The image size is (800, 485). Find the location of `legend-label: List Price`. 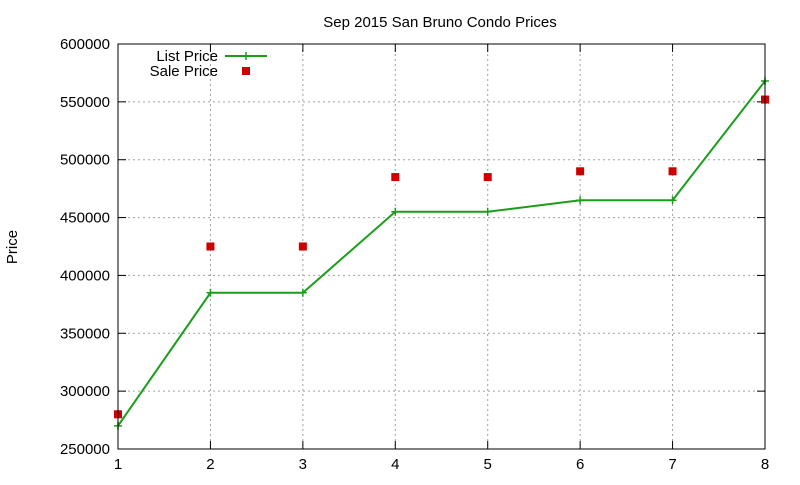

legend-label: List Price is located at coordinates (187, 56).